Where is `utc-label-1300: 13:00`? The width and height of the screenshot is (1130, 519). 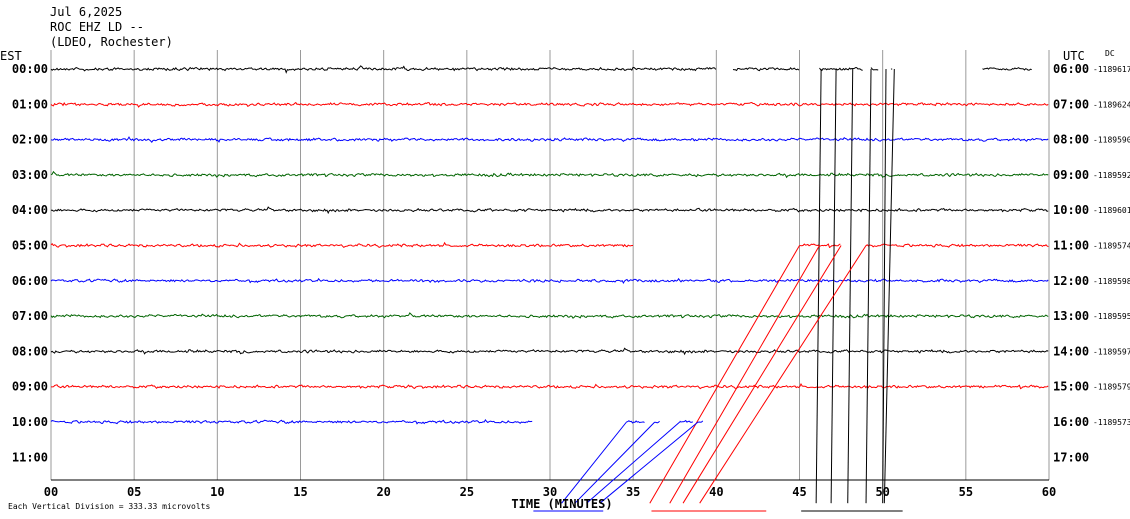 utc-label-1300: 13:00 is located at coordinates (1071, 316).